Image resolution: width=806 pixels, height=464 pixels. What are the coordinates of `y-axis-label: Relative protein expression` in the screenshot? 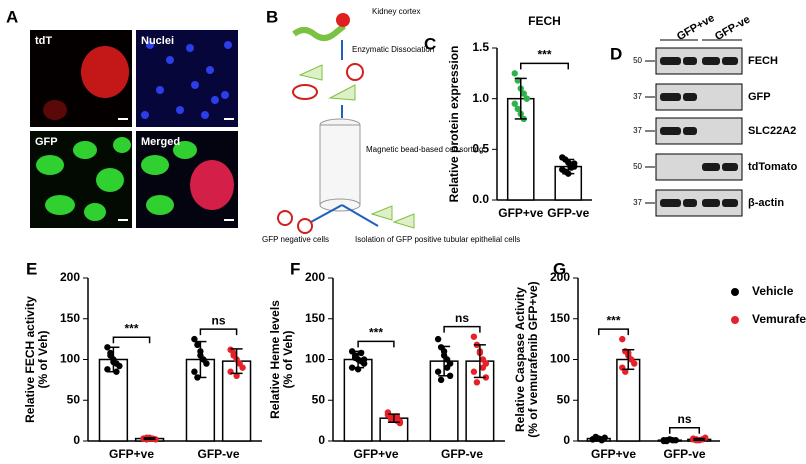 It's located at (454, 124).